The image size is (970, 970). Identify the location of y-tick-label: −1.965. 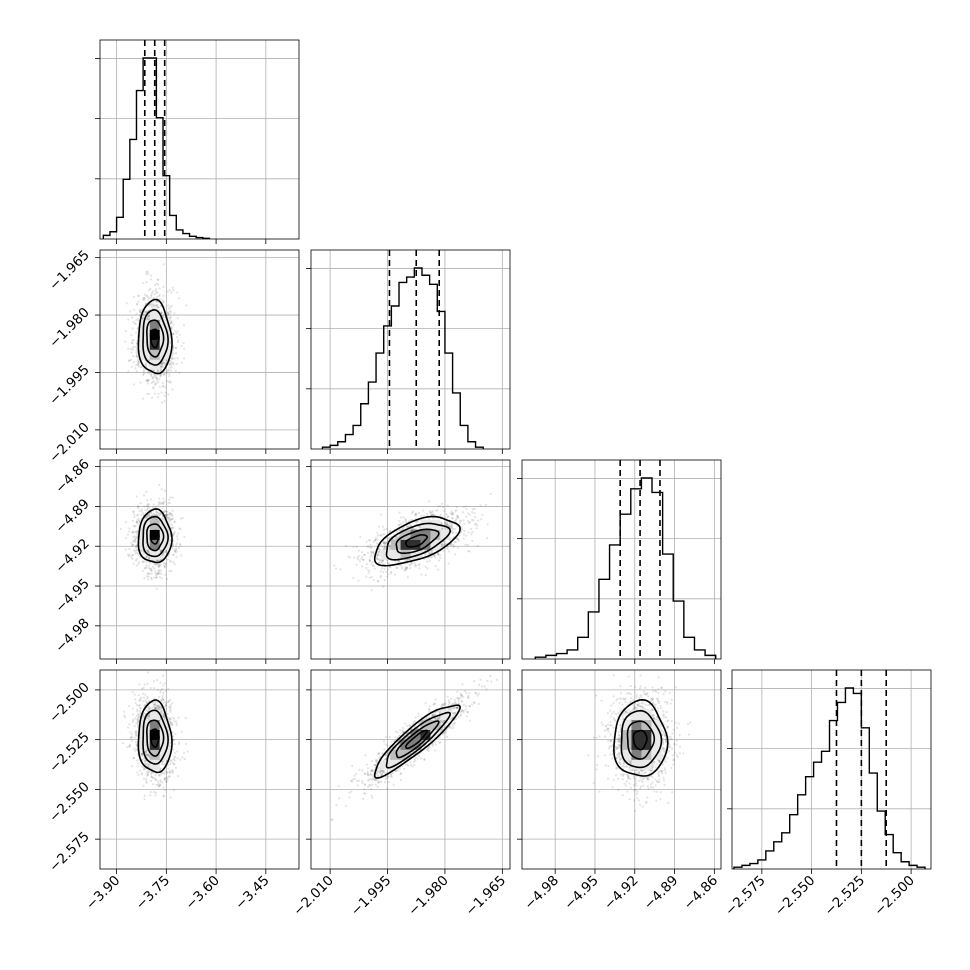
(69, 270).